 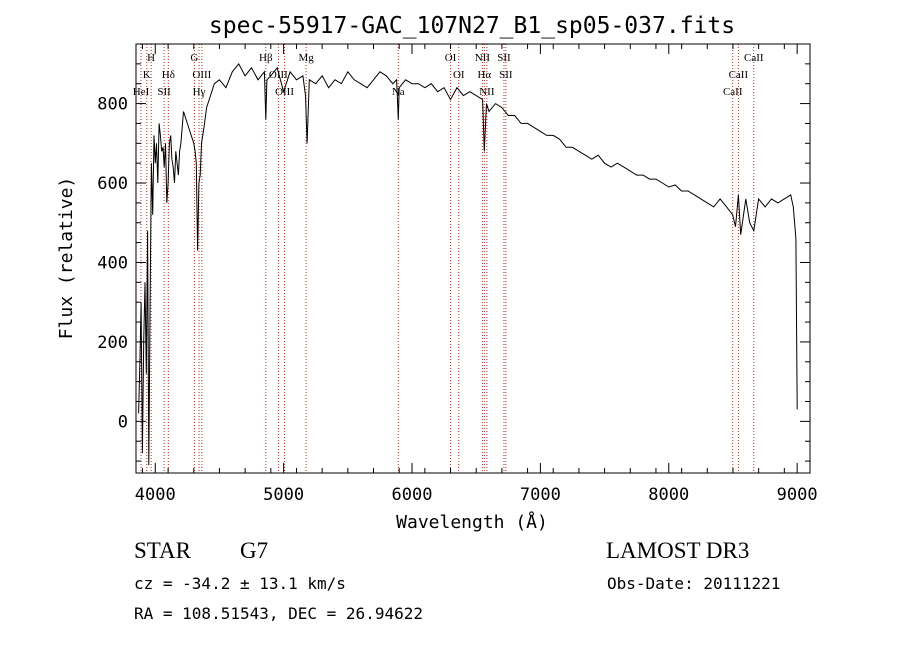 What do you see at coordinates (398, 92) in the screenshot?
I see `line-marker-label: Na` at bounding box center [398, 92].